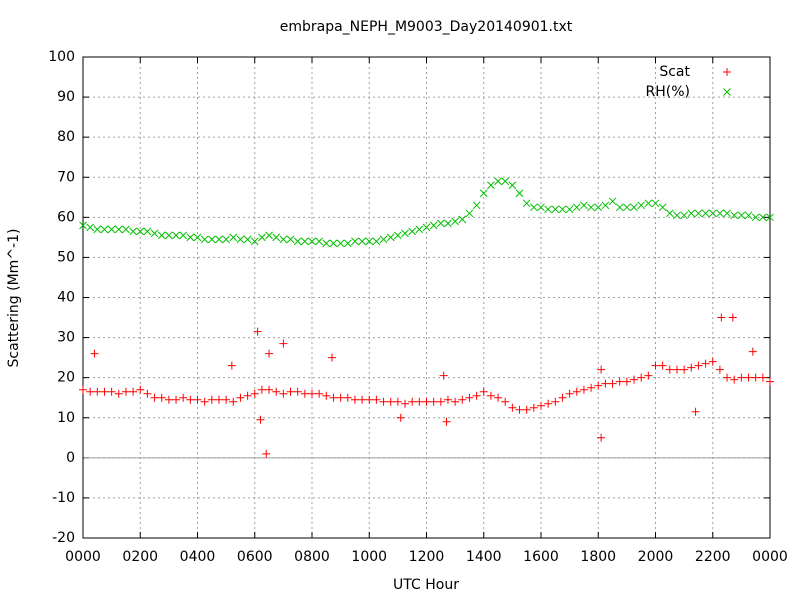 This screenshot has width=800, height=600. What do you see at coordinates (541, 557) in the screenshot?
I see `x-tick-label: 1600` at bounding box center [541, 557].